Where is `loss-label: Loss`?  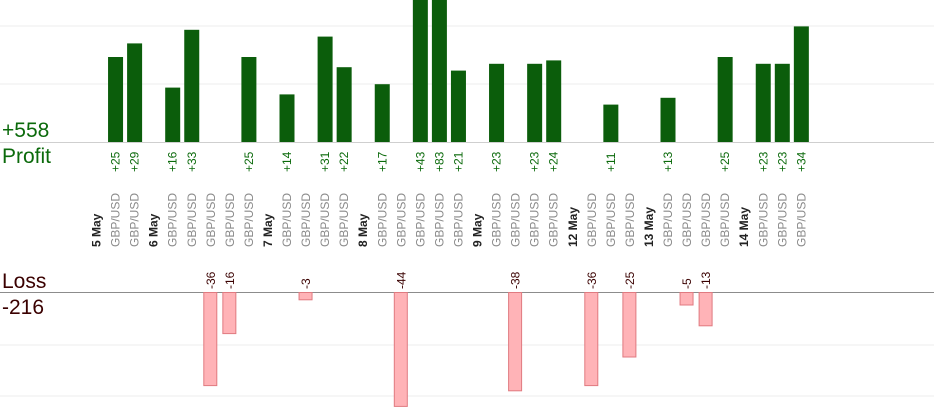 loss-label: Loss is located at coordinates (24, 281).